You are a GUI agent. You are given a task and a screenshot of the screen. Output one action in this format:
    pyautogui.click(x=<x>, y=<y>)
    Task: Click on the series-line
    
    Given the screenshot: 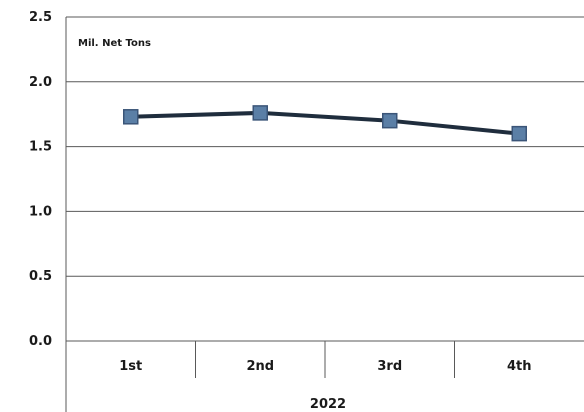 What is the action you would take?
    pyautogui.click(x=325, y=123)
    